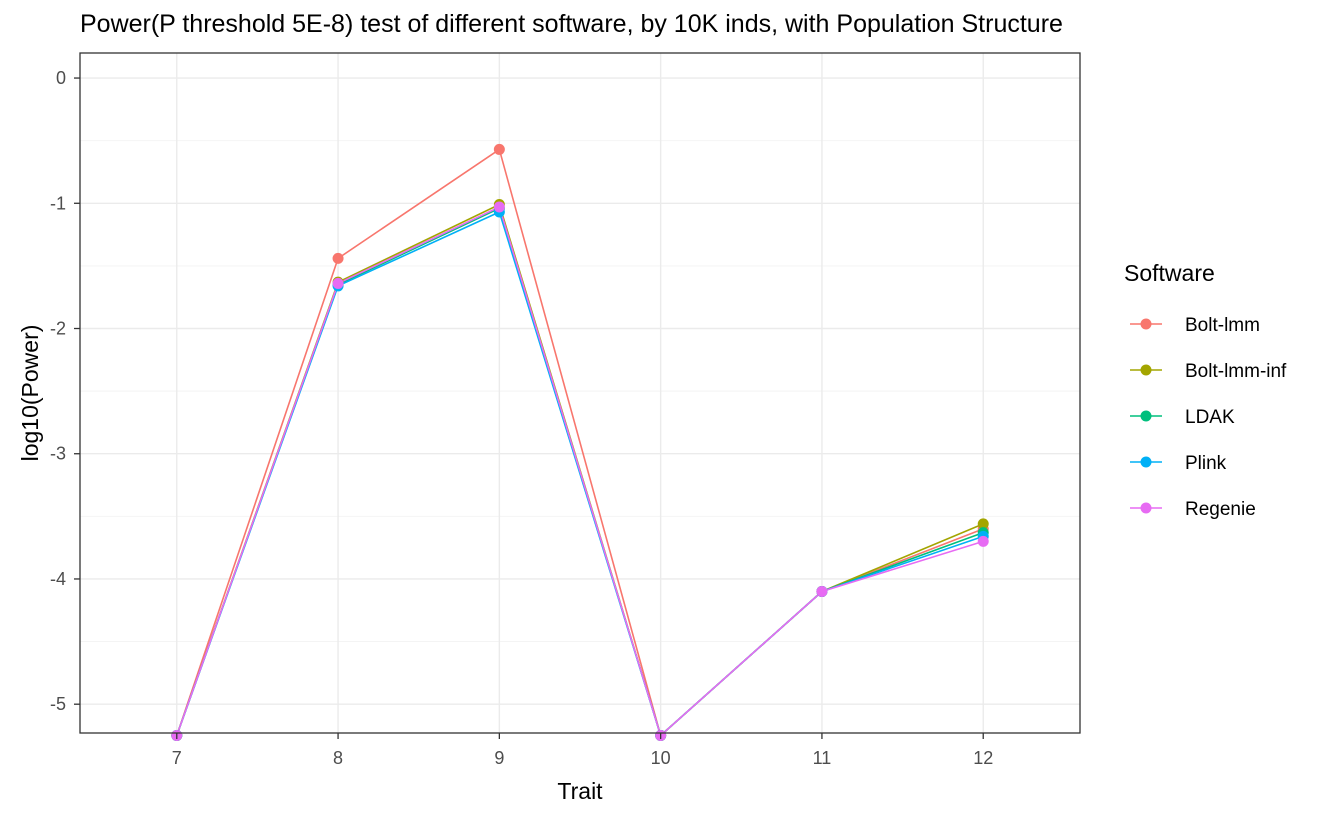 Image resolution: width=1331 pixels, height=817 pixels. What do you see at coordinates (582, 750) in the screenshot?
I see `x-axis: 7 8 9 10 11 12` at bounding box center [582, 750].